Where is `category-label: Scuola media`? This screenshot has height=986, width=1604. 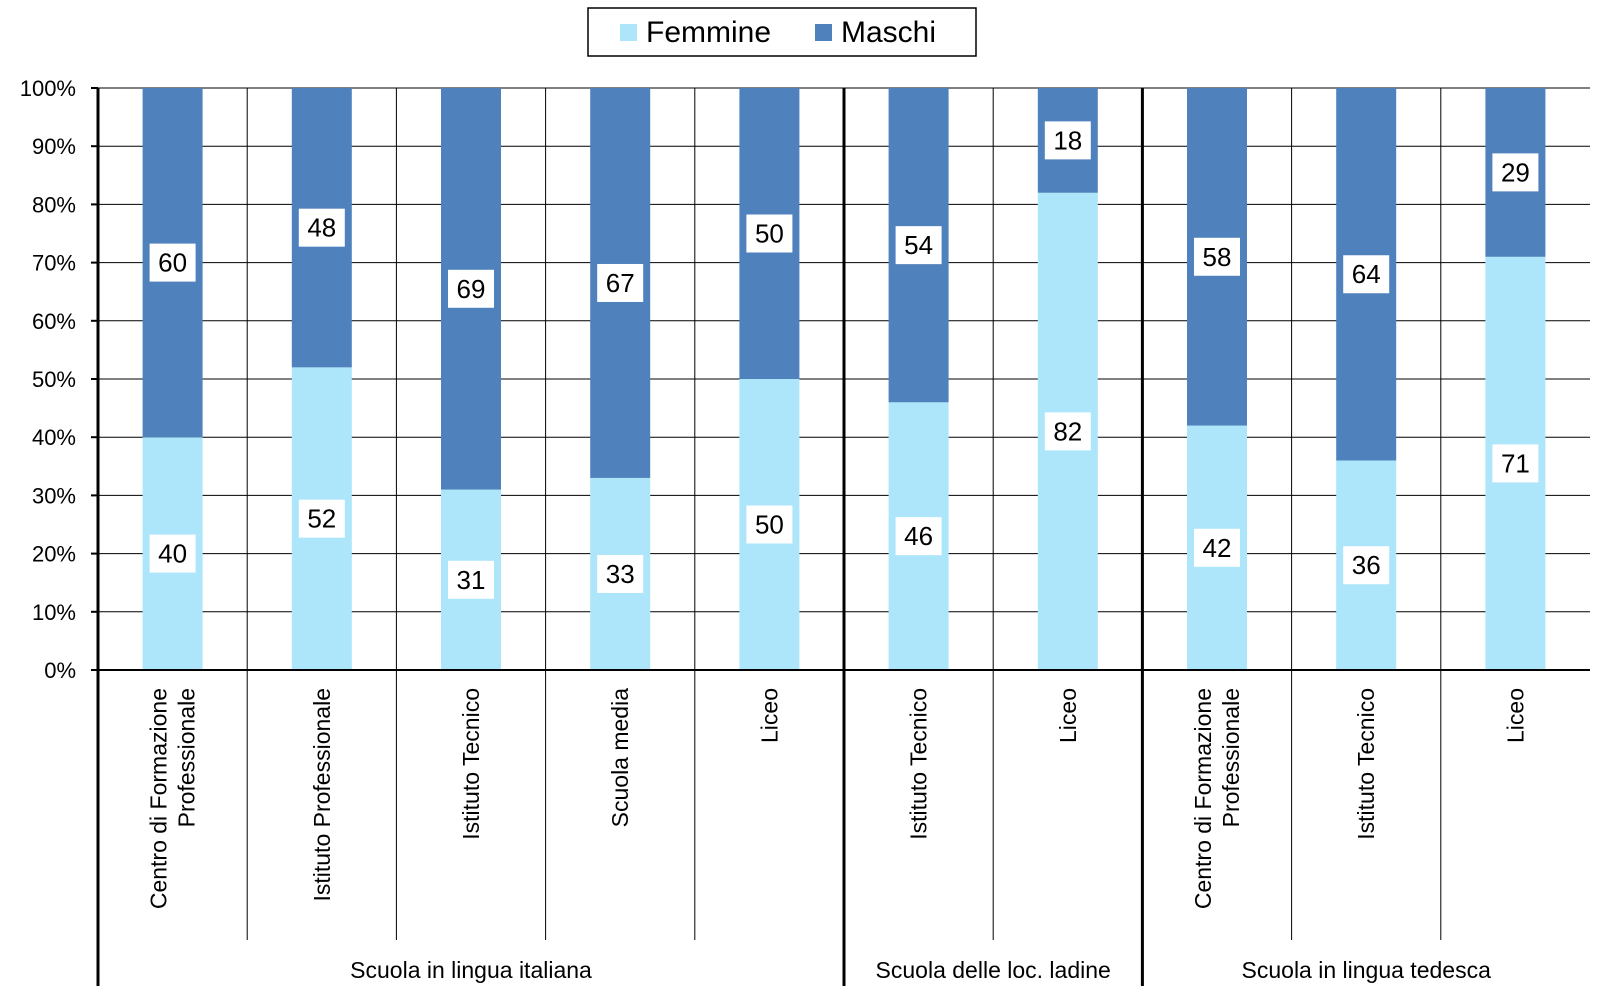 category-label: Scuola media is located at coordinates (620, 758).